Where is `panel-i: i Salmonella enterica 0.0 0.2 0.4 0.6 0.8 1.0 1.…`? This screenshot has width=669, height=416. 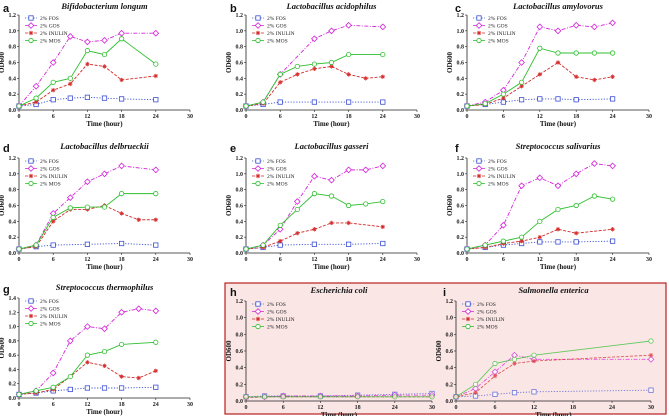 panel-i: i Salmonella enterica 0.0 0.2 0.4 0.6 0.8 1.0 1.… is located at coordinates (545, 350).